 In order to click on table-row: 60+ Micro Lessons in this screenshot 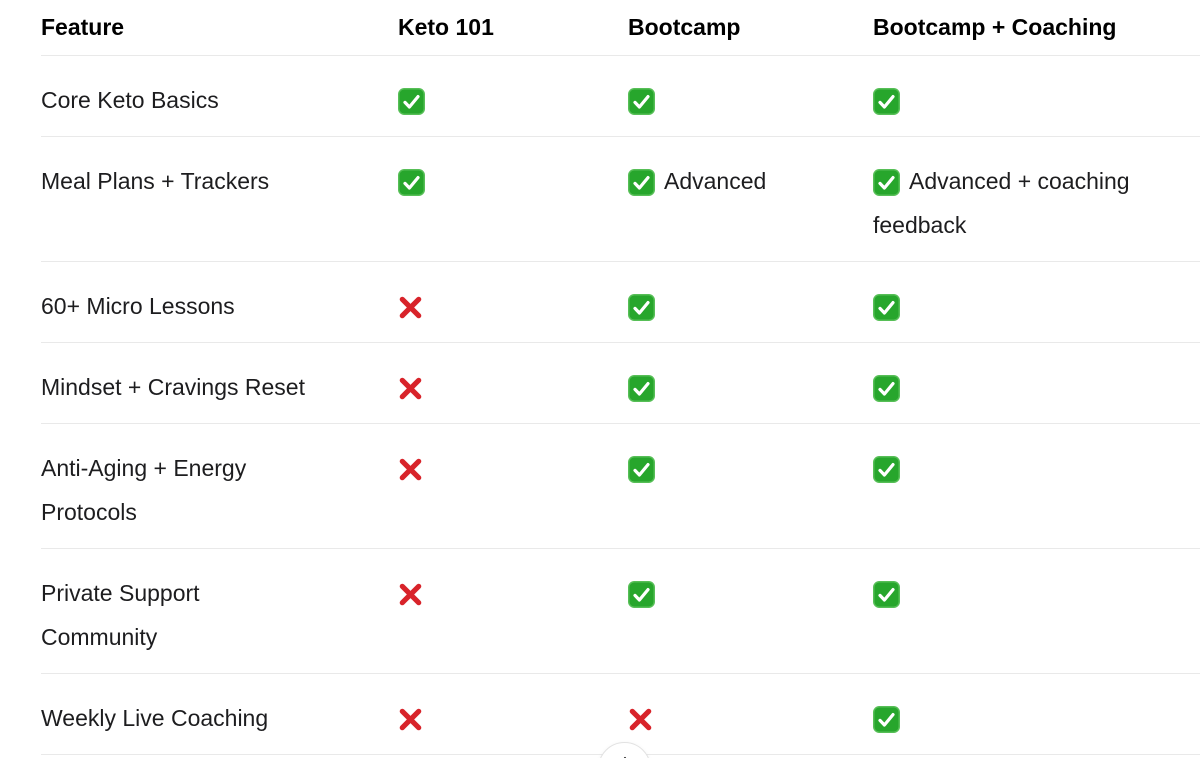, I will do `click(620, 302)`.